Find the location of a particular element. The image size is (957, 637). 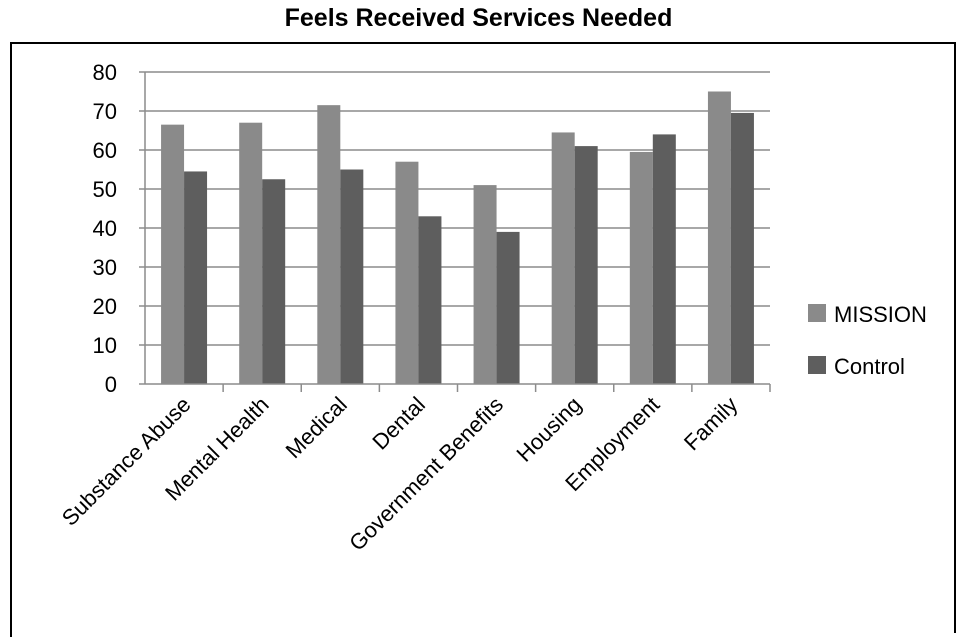

bar-mission-housing is located at coordinates (563, 258).